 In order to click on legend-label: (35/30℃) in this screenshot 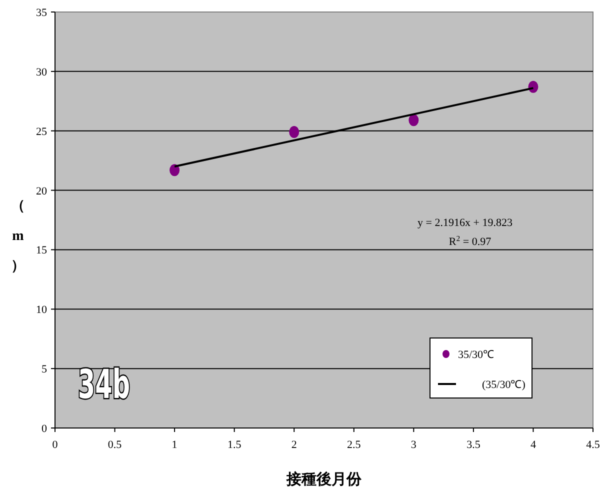, I will do `click(504, 385)`.